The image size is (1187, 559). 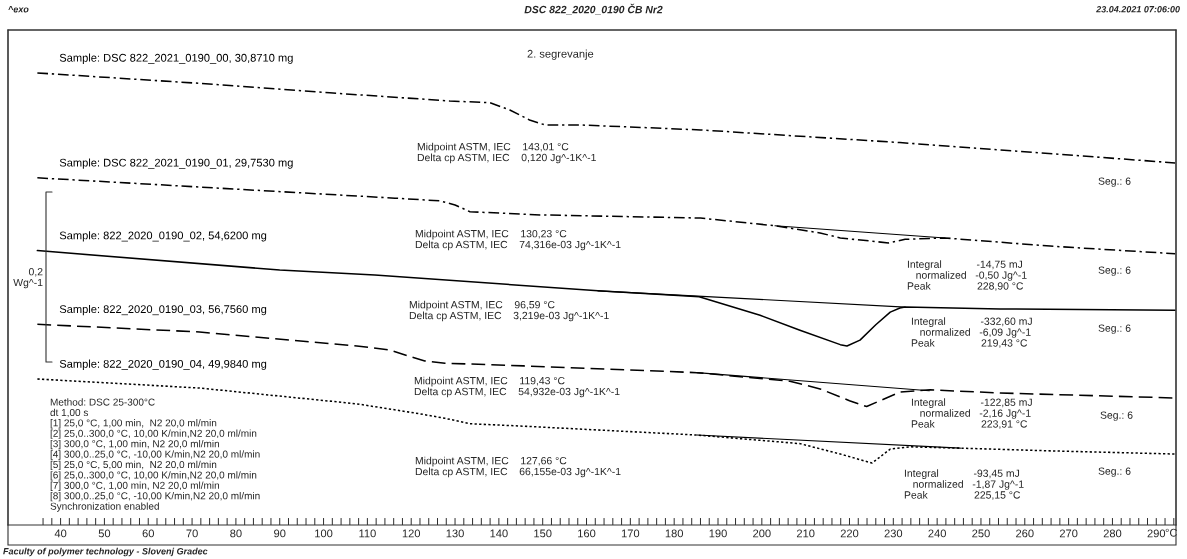 I want to click on x-tick-label: 260, so click(x=1025, y=533).